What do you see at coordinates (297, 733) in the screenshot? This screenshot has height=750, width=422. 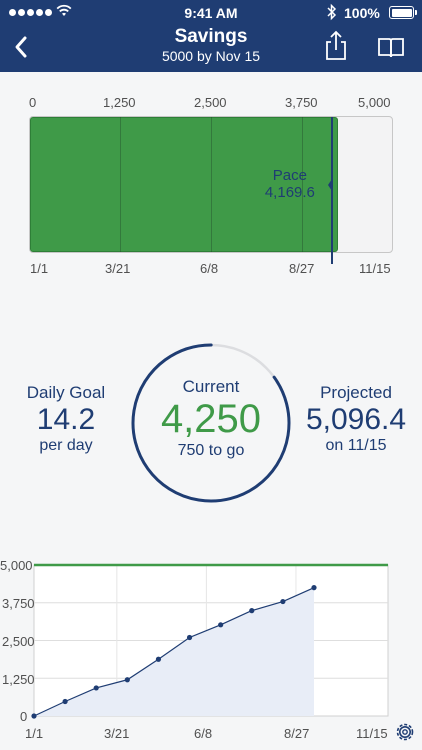 I see `chart-x-tick: 8/27` at bounding box center [297, 733].